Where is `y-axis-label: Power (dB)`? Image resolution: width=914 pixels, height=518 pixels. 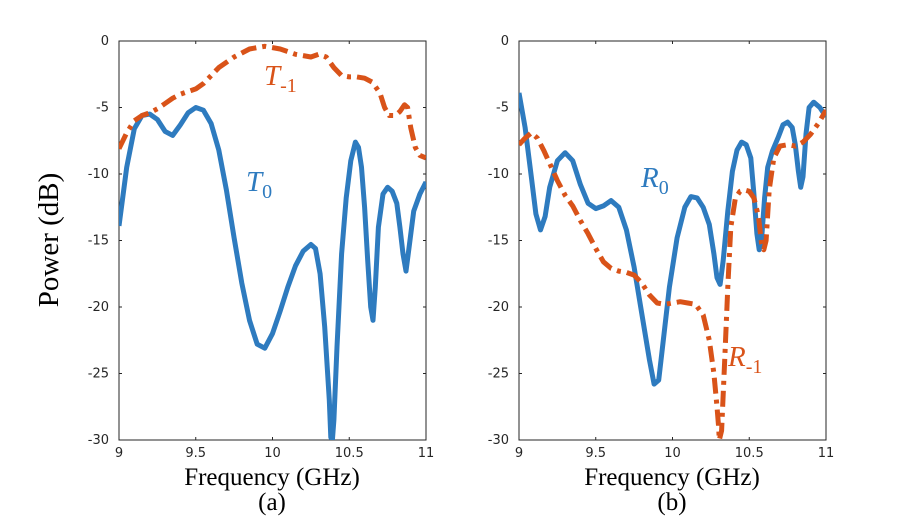 y-axis-label: Power (dB) is located at coordinates (49, 240).